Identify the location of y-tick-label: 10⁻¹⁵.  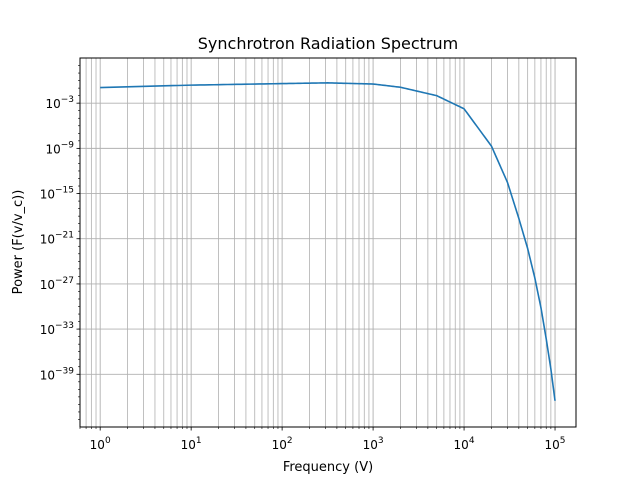
(57, 194).